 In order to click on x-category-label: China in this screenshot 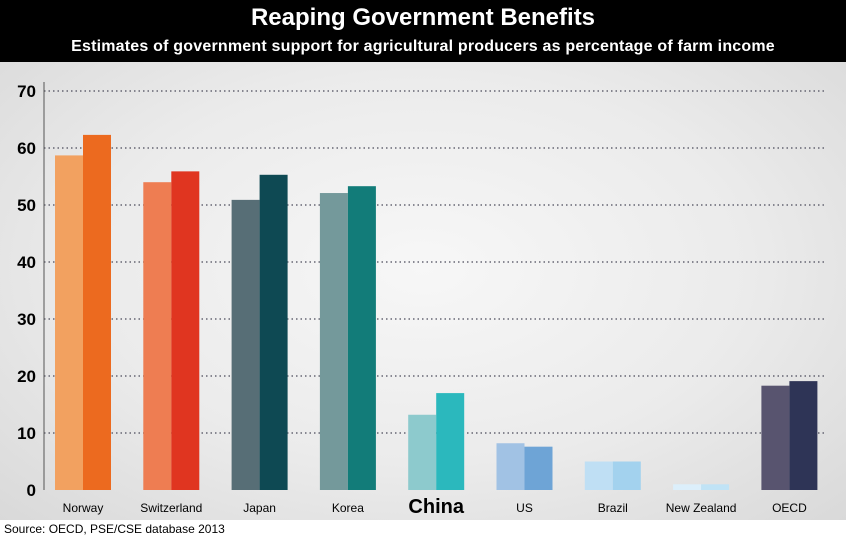, I will do `click(436, 507)`.